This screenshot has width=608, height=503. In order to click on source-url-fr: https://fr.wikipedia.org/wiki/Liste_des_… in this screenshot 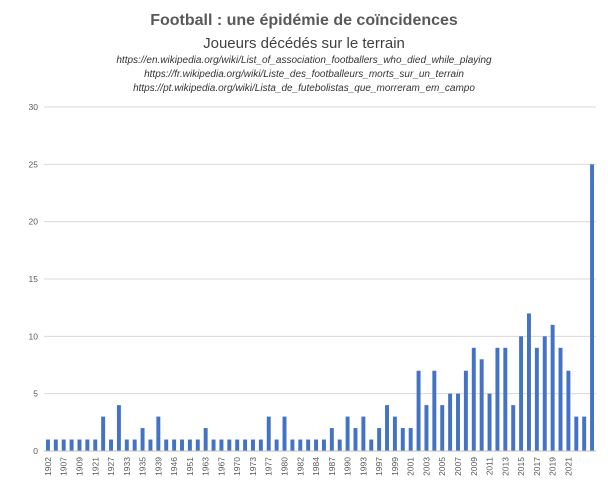, I will do `click(304, 74)`.